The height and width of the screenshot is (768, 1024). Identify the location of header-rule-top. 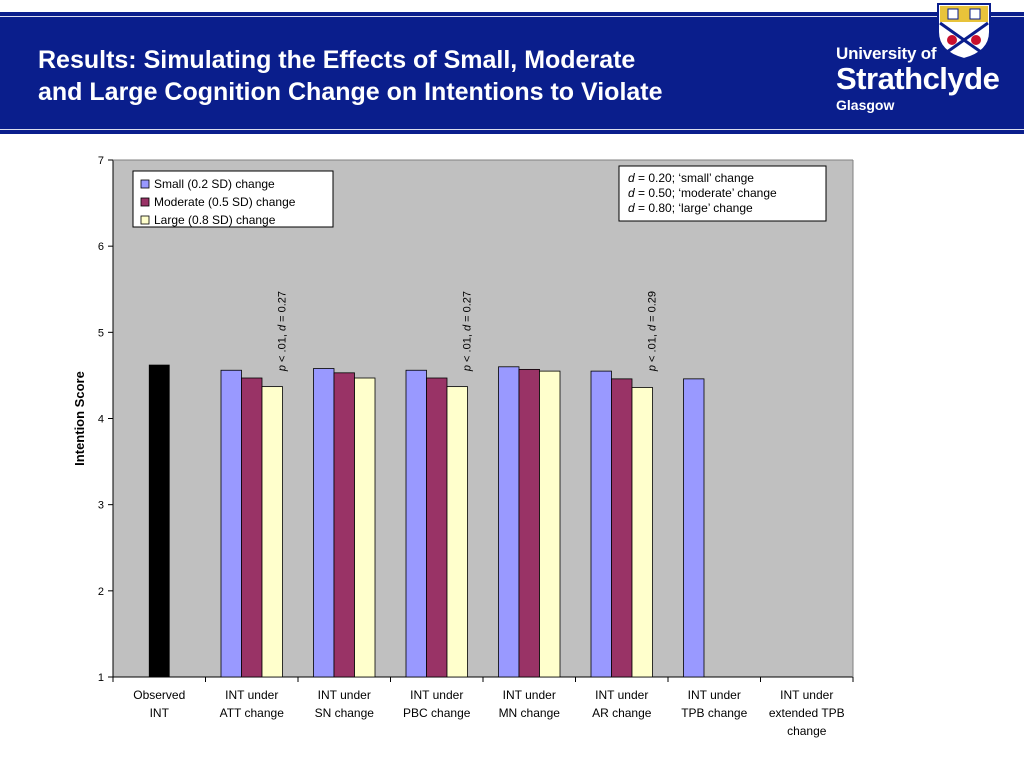
(512, 16).